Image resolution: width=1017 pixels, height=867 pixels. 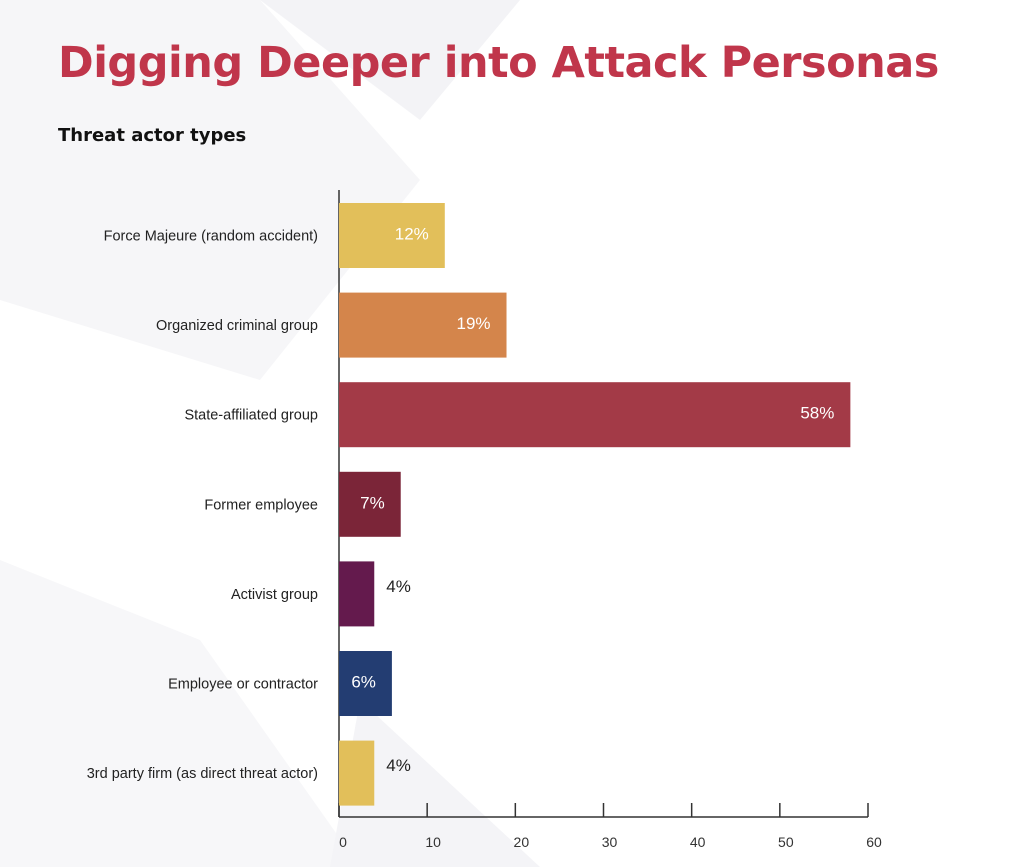 What do you see at coordinates (202, 774) in the screenshot?
I see `category-label: 3rd party firm (as direct threat actor)` at bounding box center [202, 774].